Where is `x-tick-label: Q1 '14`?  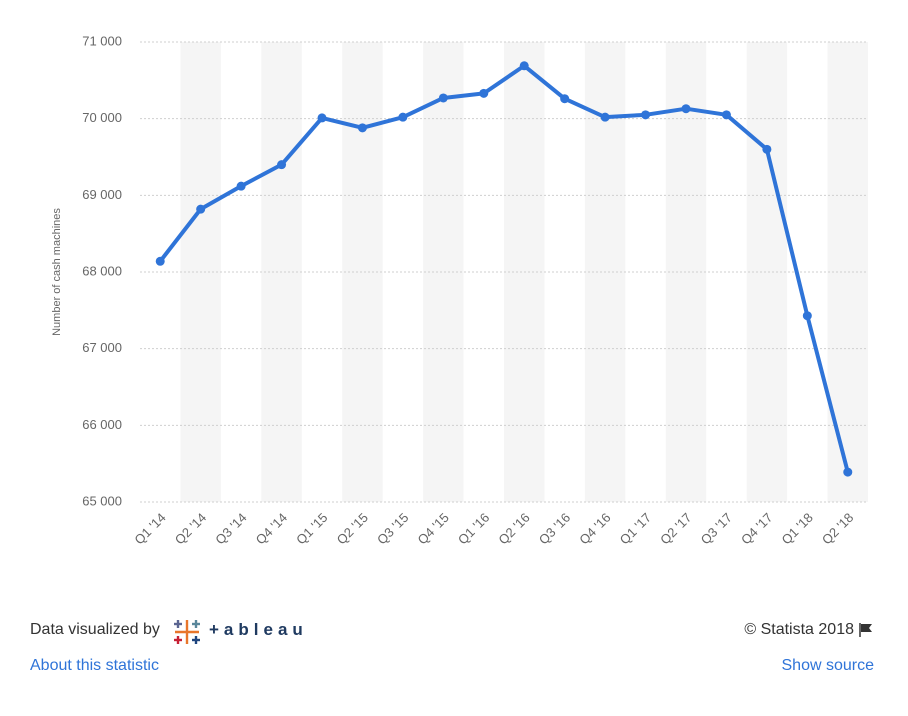
x-tick-label: Q1 '14 is located at coordinates (149, 528).